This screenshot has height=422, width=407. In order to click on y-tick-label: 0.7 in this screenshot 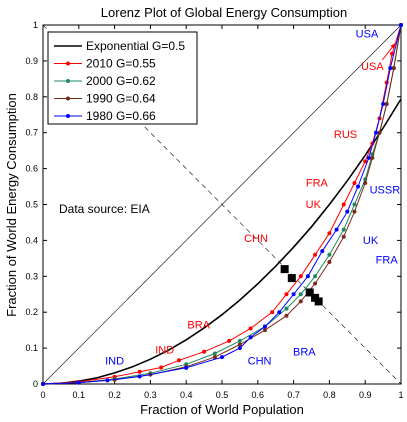, I will do `click(31, 133)`.